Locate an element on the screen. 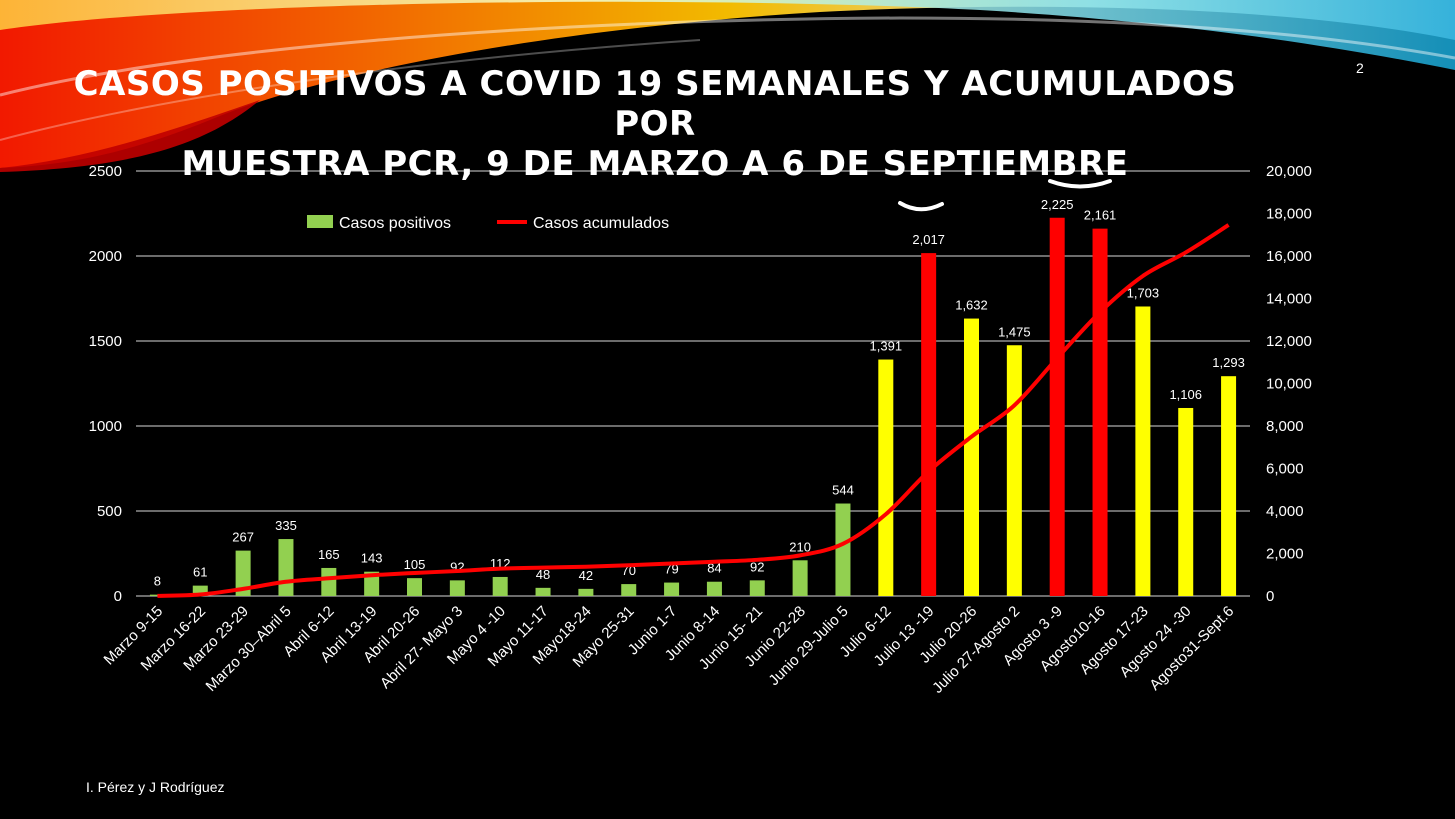 The width and height of the screenshot is (1455, 819). y-left-tick-label: 2500 is located at coordinates (105, 171).